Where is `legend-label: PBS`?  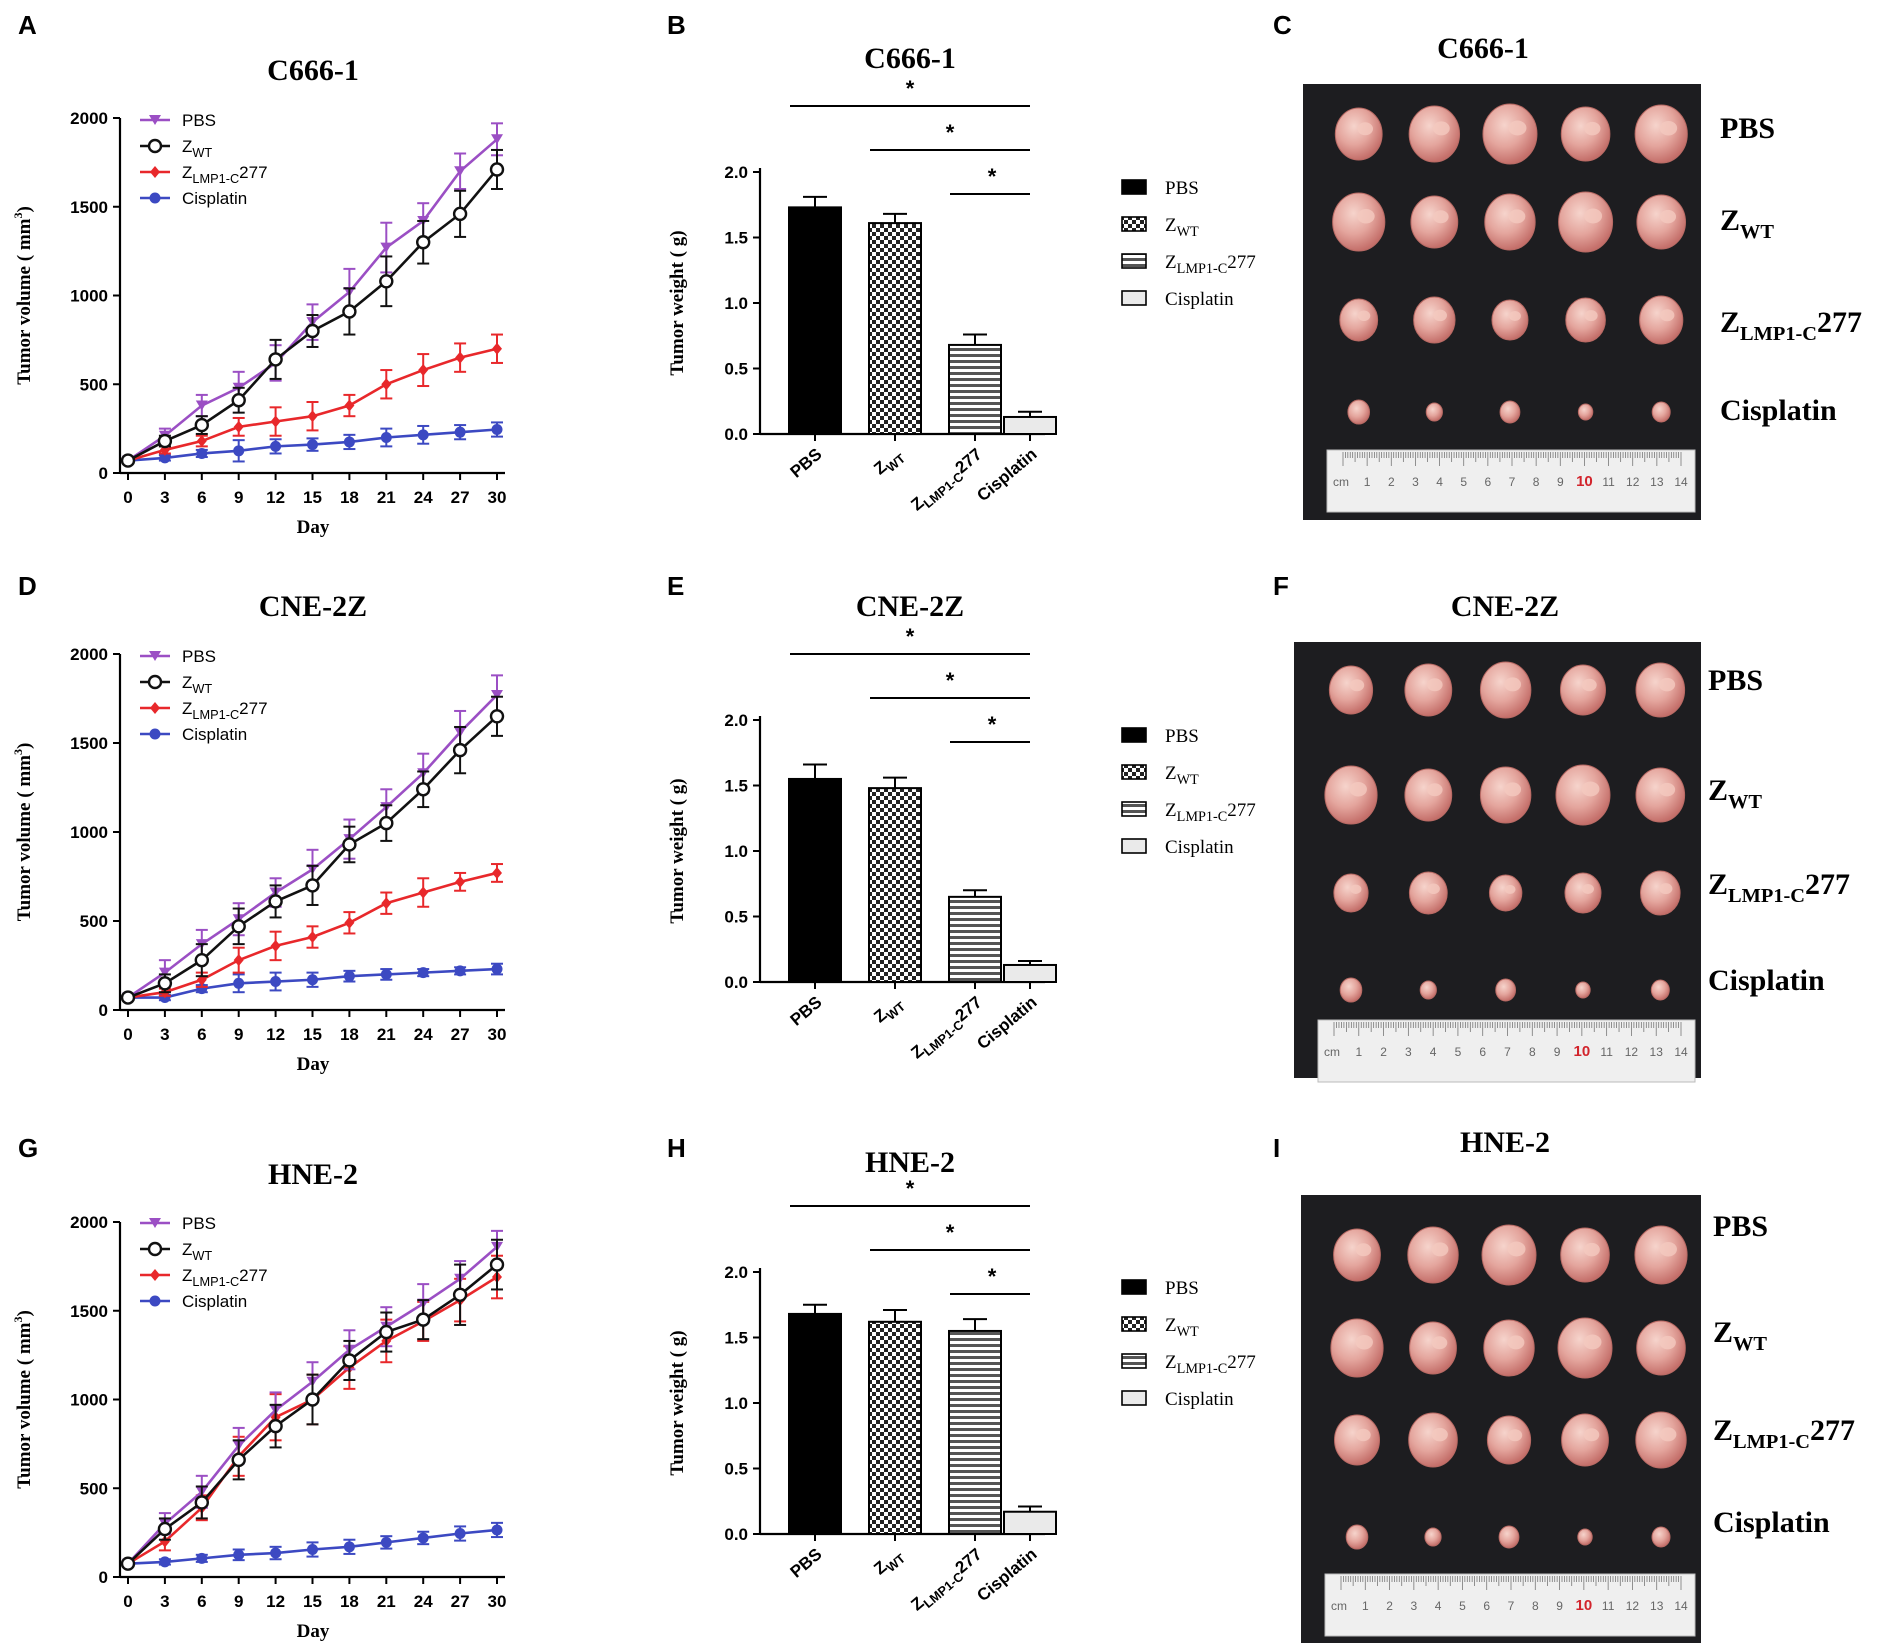 legend-label: PBS is located at coordinates (199, 120).